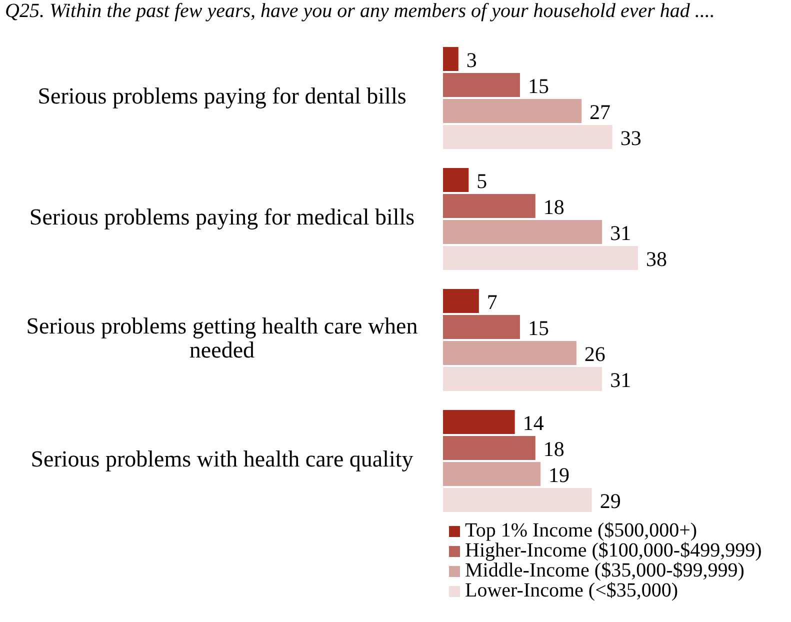 The width and height of the screenshot is (791, 622). Describe the element at coordinates (631, 138) in the screenshot. I see `data-label: 33` at that location.